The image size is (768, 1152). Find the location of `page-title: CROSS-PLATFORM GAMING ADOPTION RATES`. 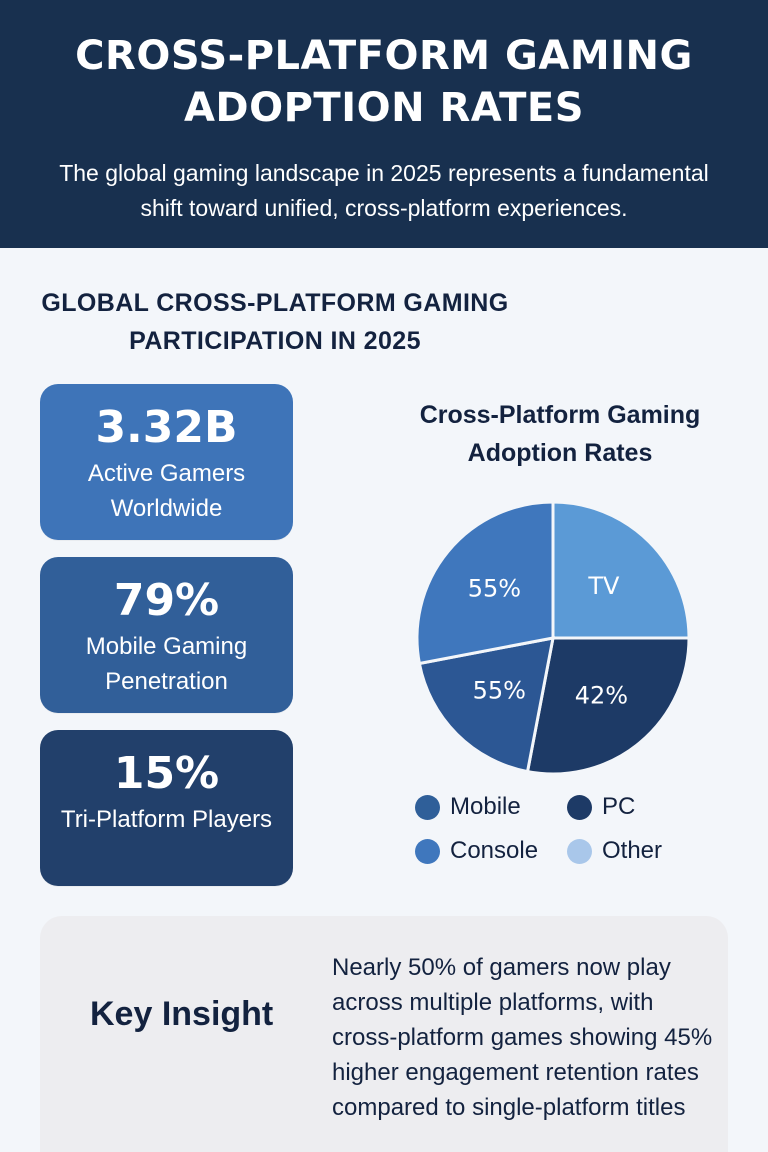

page-title: CROSS-PLATFORM GAMING ADOPTION RATES is located at coordinates (384, 82).